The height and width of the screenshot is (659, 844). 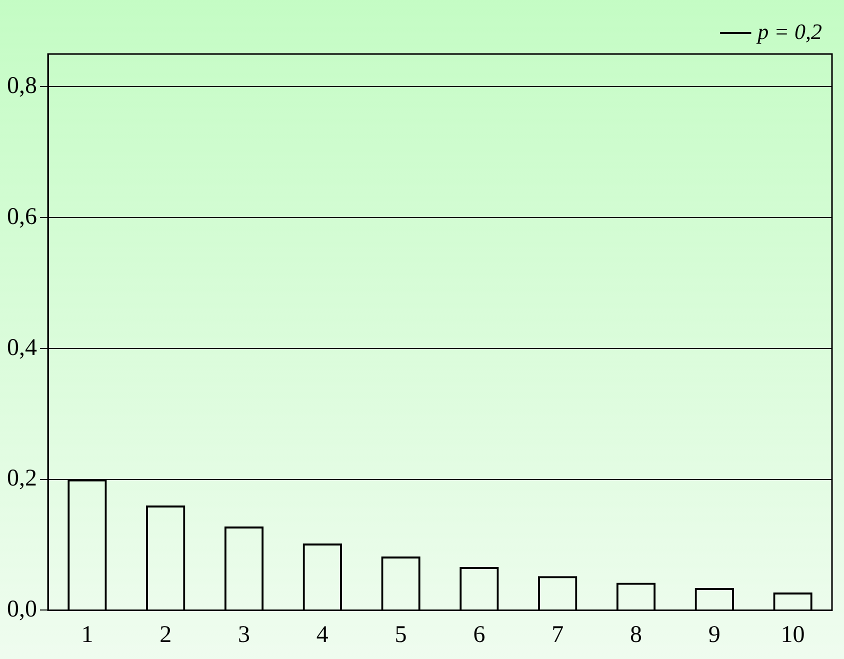 I want to click on x-tick-label: 1, so click(x=87, y=635).